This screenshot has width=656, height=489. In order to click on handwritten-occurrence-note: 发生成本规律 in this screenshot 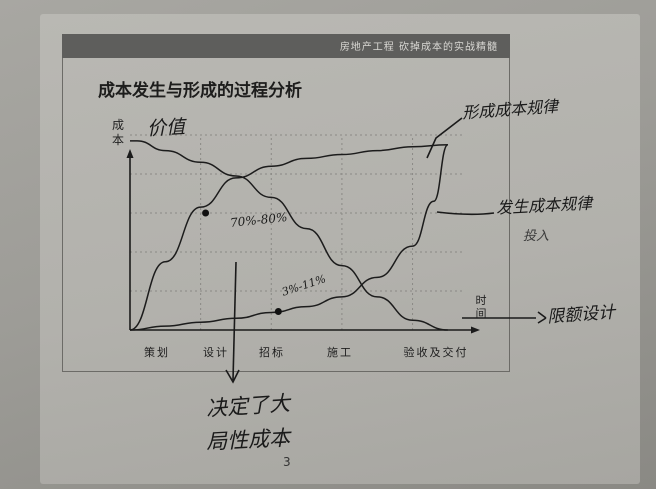, I will do `click(544, 205)`.